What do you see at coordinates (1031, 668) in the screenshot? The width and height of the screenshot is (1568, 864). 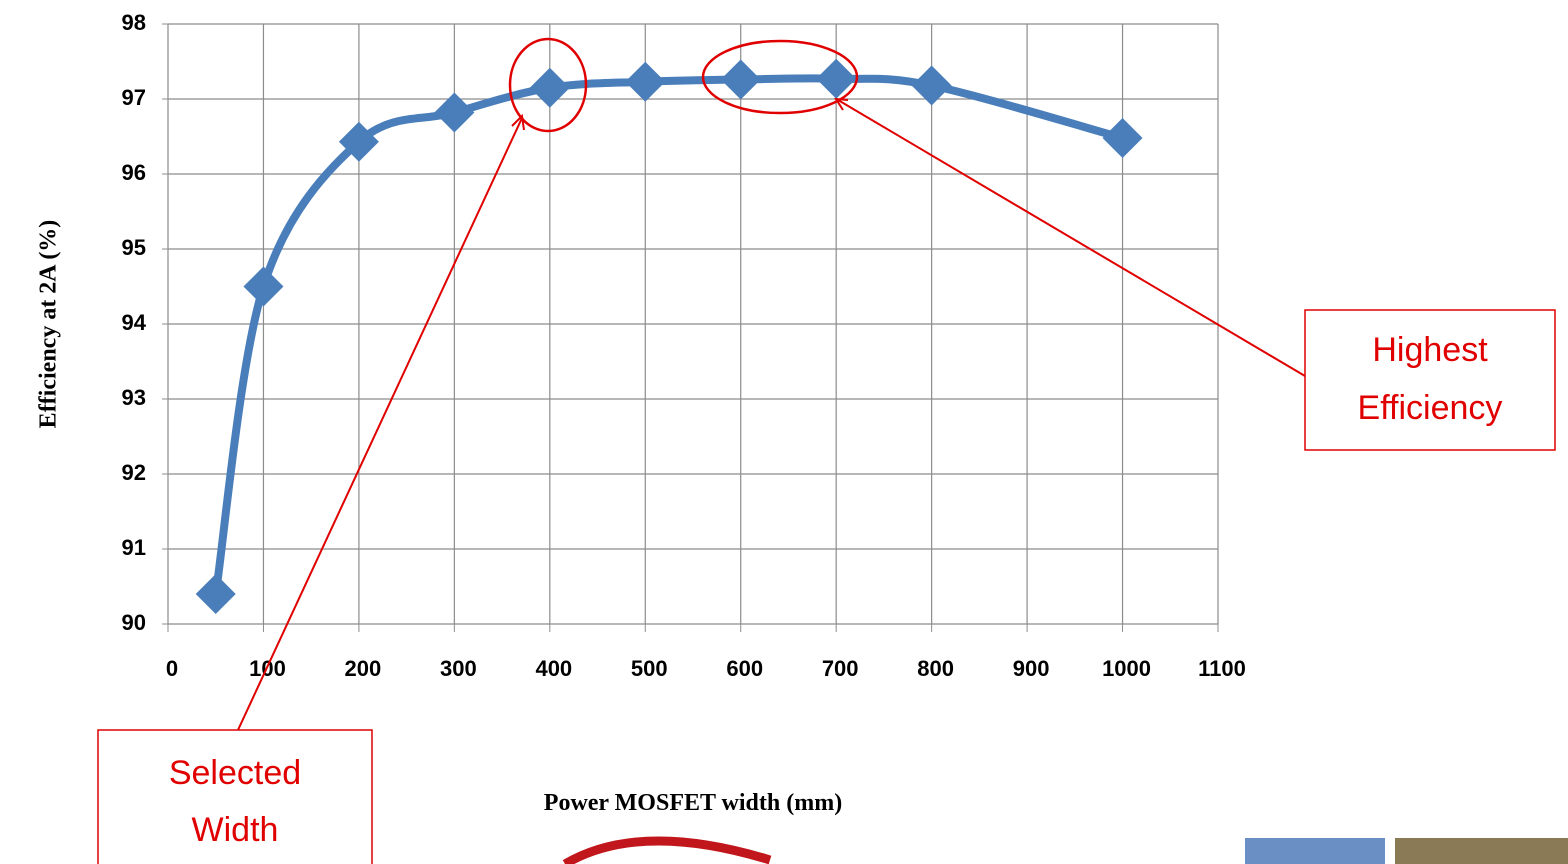 I see `x-tick-label: 900` at bounding box center [1031, 668].